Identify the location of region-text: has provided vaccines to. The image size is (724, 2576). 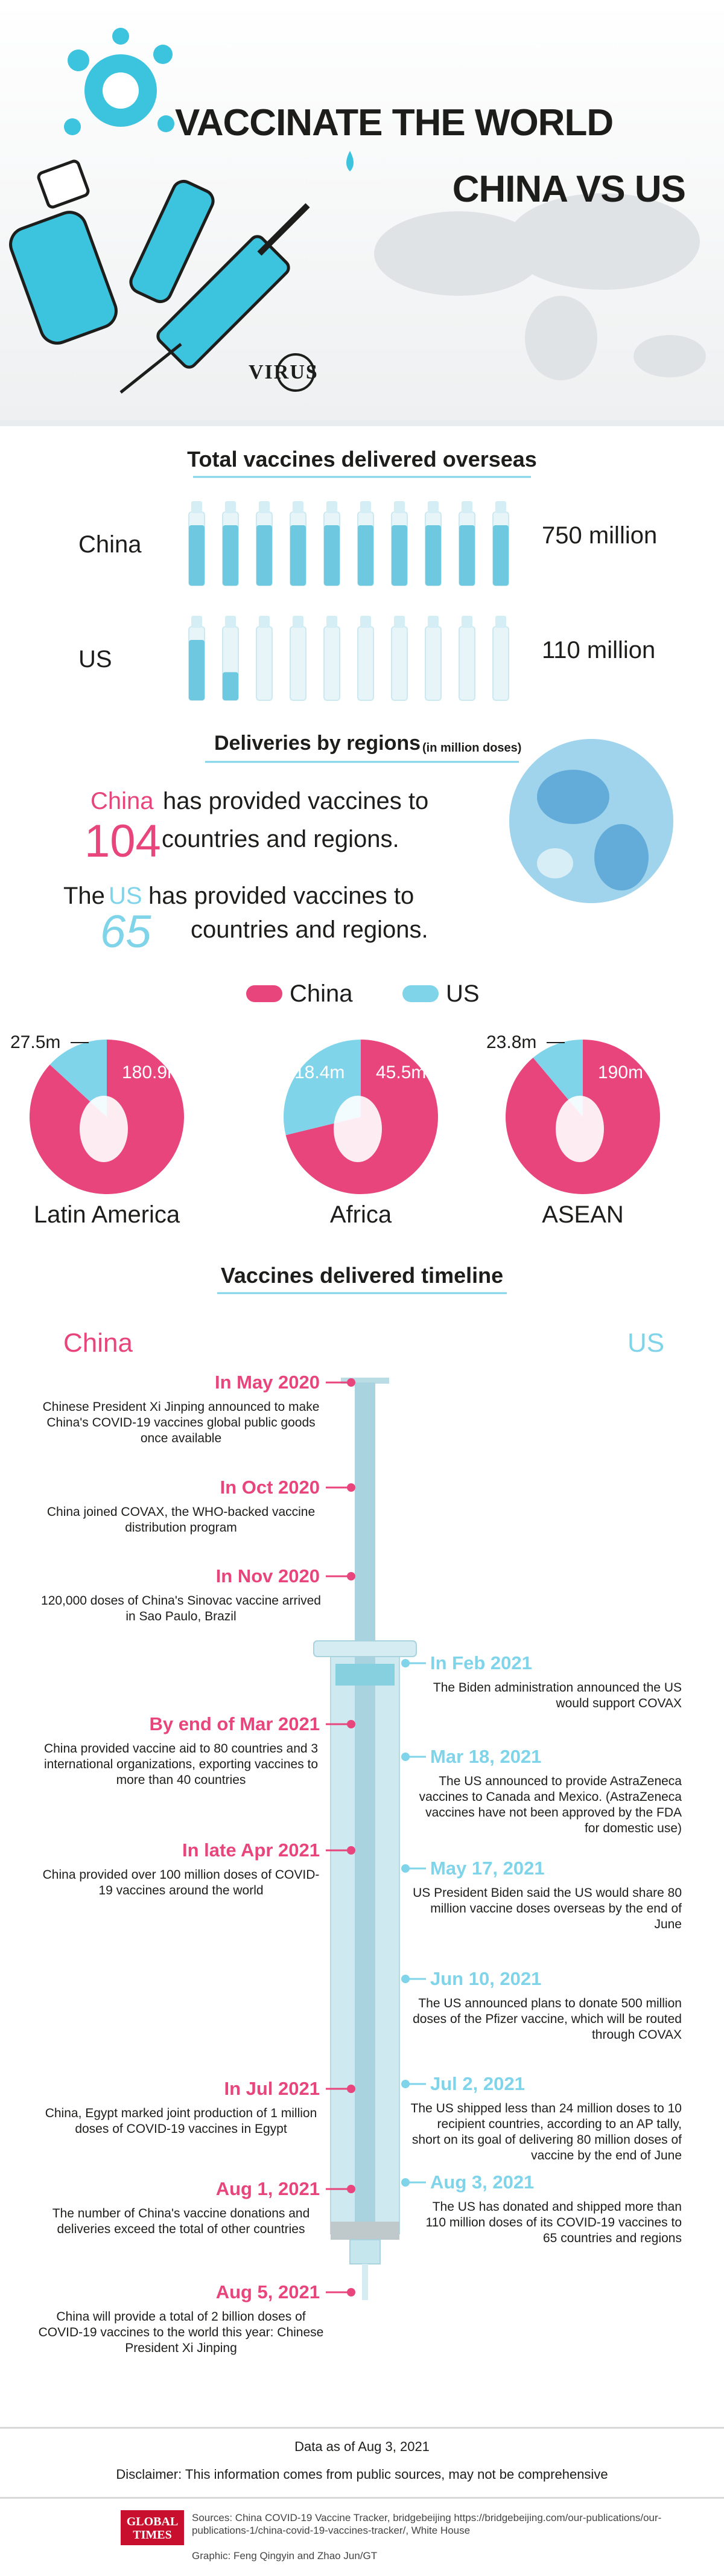
(281, 896).